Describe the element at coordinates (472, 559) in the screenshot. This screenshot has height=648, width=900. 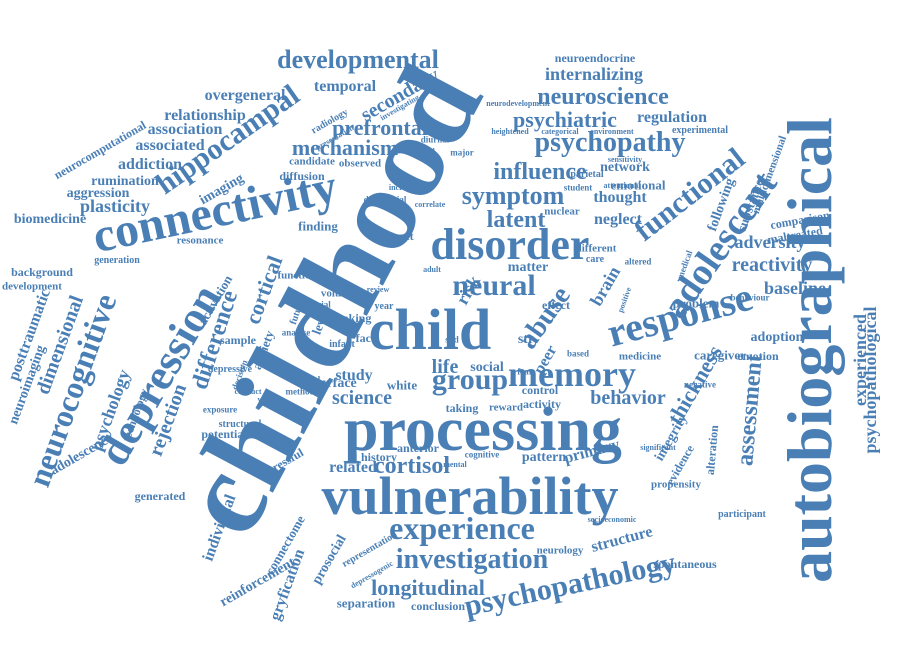
I see `word-investigation: investigation` at that location.